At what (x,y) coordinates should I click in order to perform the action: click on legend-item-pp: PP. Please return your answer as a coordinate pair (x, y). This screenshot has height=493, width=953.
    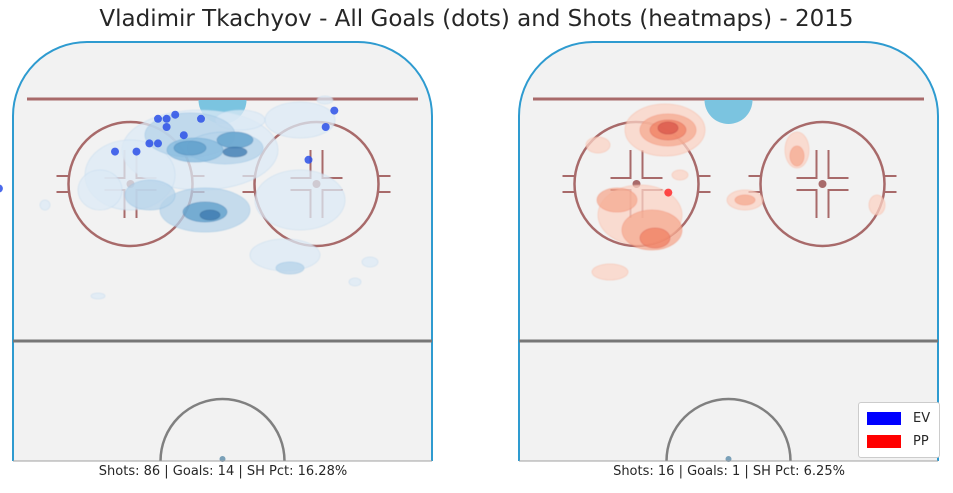
    Looking at the image, I should click on (898, 441).